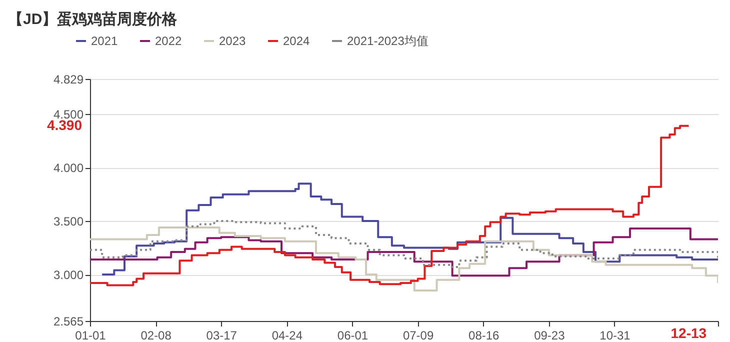 This screenshot has height=342, width=730. I want to click on x-tick-label: 04-24, so click(287, 335).